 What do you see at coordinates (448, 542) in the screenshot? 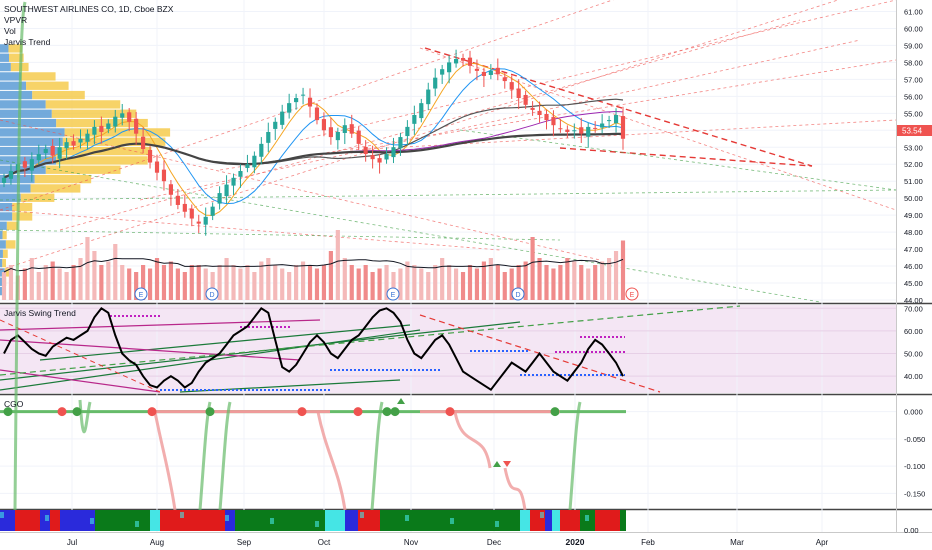
I see `time-axis: Jul Aug Sep Oct Nov Dec 2020 Feb Mar Apr` at bounding box center [448, 542].